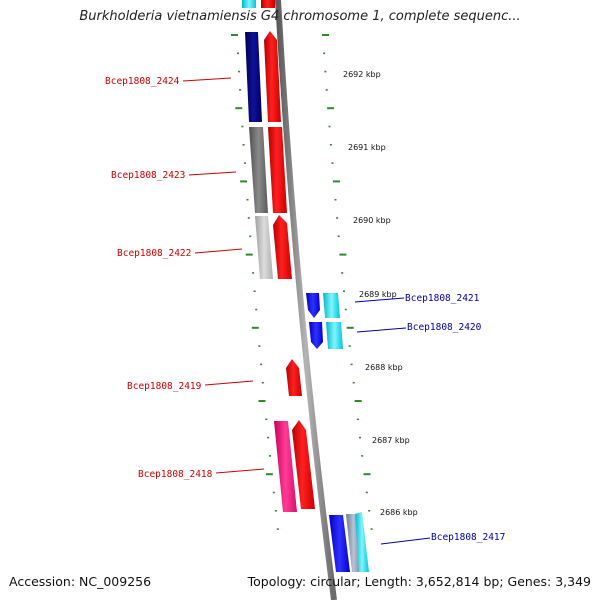 The width and height of the screenshot is (600, 600). What do you see at coordinates (391, 440) in the screenshot?
I see `scale-label: 2687 kbp` at bounding box center [391, 440].